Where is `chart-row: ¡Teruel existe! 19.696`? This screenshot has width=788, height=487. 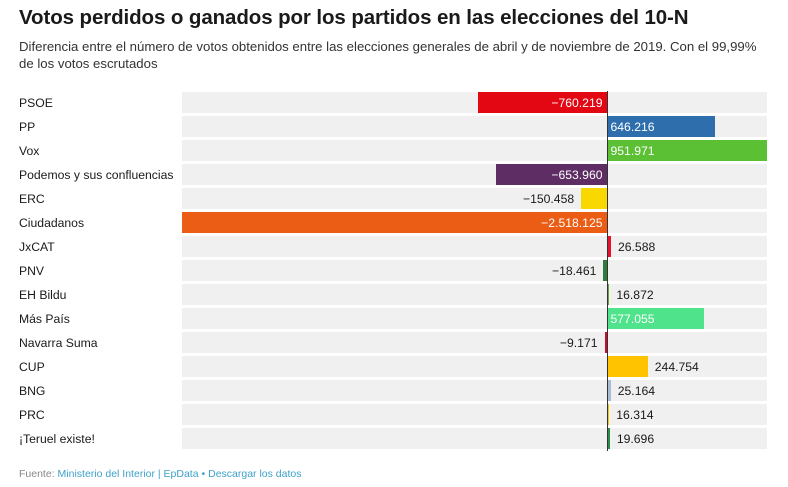
chart-row: ¡Teruel existe! 19.696 is located at coordinates (394, 439).